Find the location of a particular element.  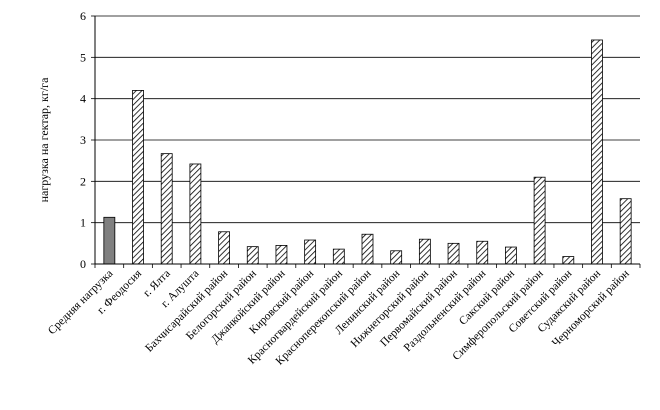

y-tick-label: 5 is located at coordinates (83, 57).